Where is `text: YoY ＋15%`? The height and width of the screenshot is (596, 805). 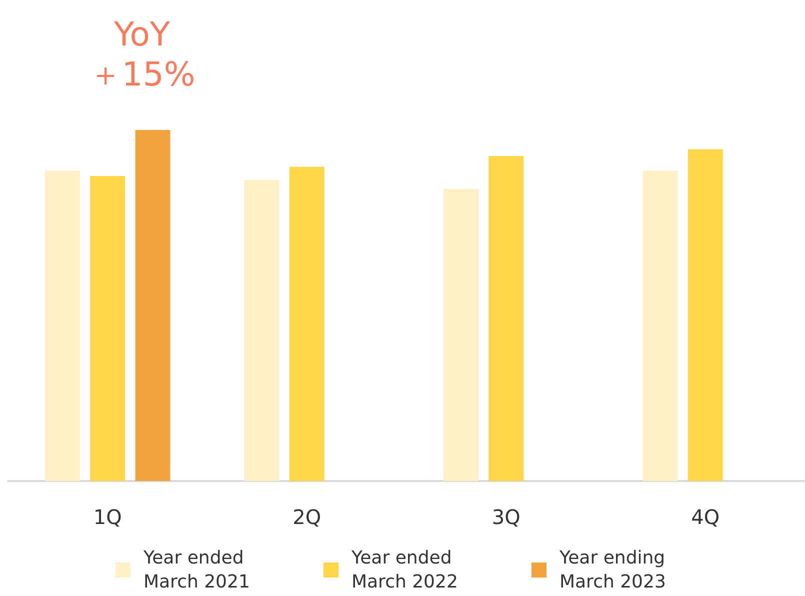 text: YoY ＋15% is located at coordinates (142, 54).